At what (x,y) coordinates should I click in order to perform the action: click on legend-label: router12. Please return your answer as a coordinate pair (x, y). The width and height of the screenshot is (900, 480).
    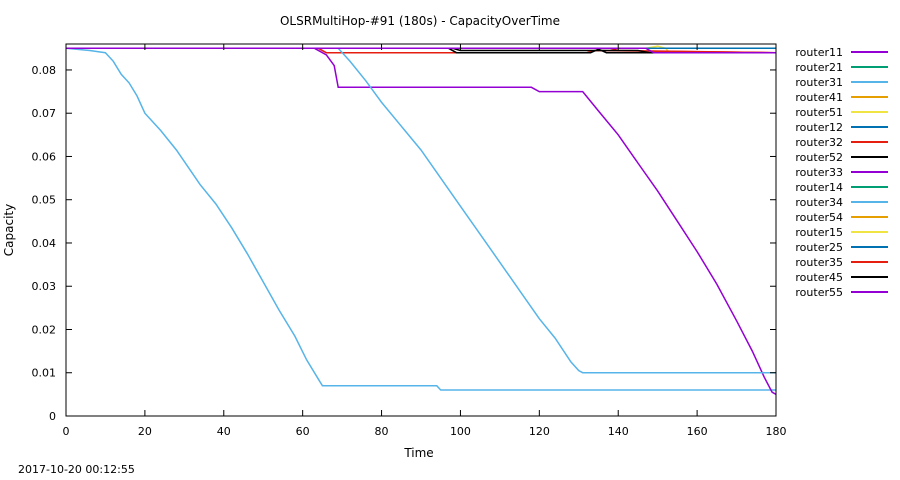
    Looking at the image, I should click on (819, 127).